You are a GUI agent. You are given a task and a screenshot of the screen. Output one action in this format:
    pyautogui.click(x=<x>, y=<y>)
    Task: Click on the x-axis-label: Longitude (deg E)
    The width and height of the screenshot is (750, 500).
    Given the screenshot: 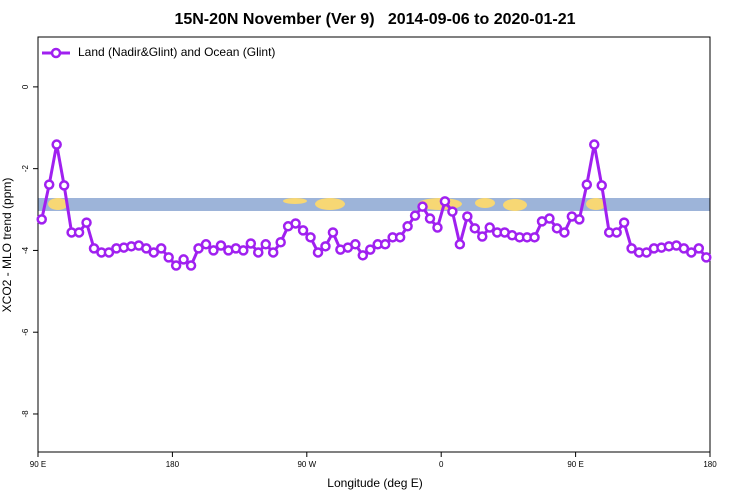 What is the action you would take?
    pyautogui.click(x=374, y=483)
    